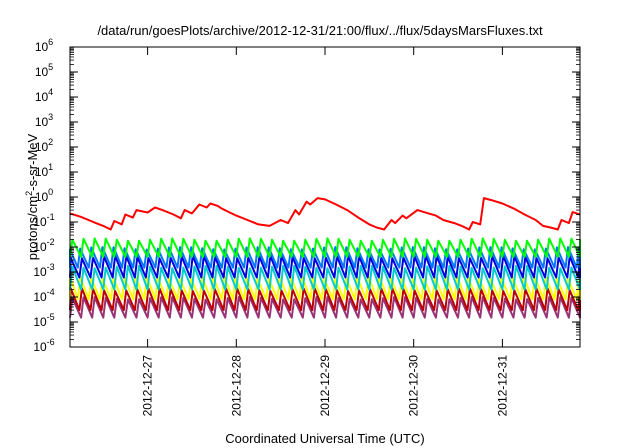  I want to click on y-tick-label: 10⁰, so click(44, 195).